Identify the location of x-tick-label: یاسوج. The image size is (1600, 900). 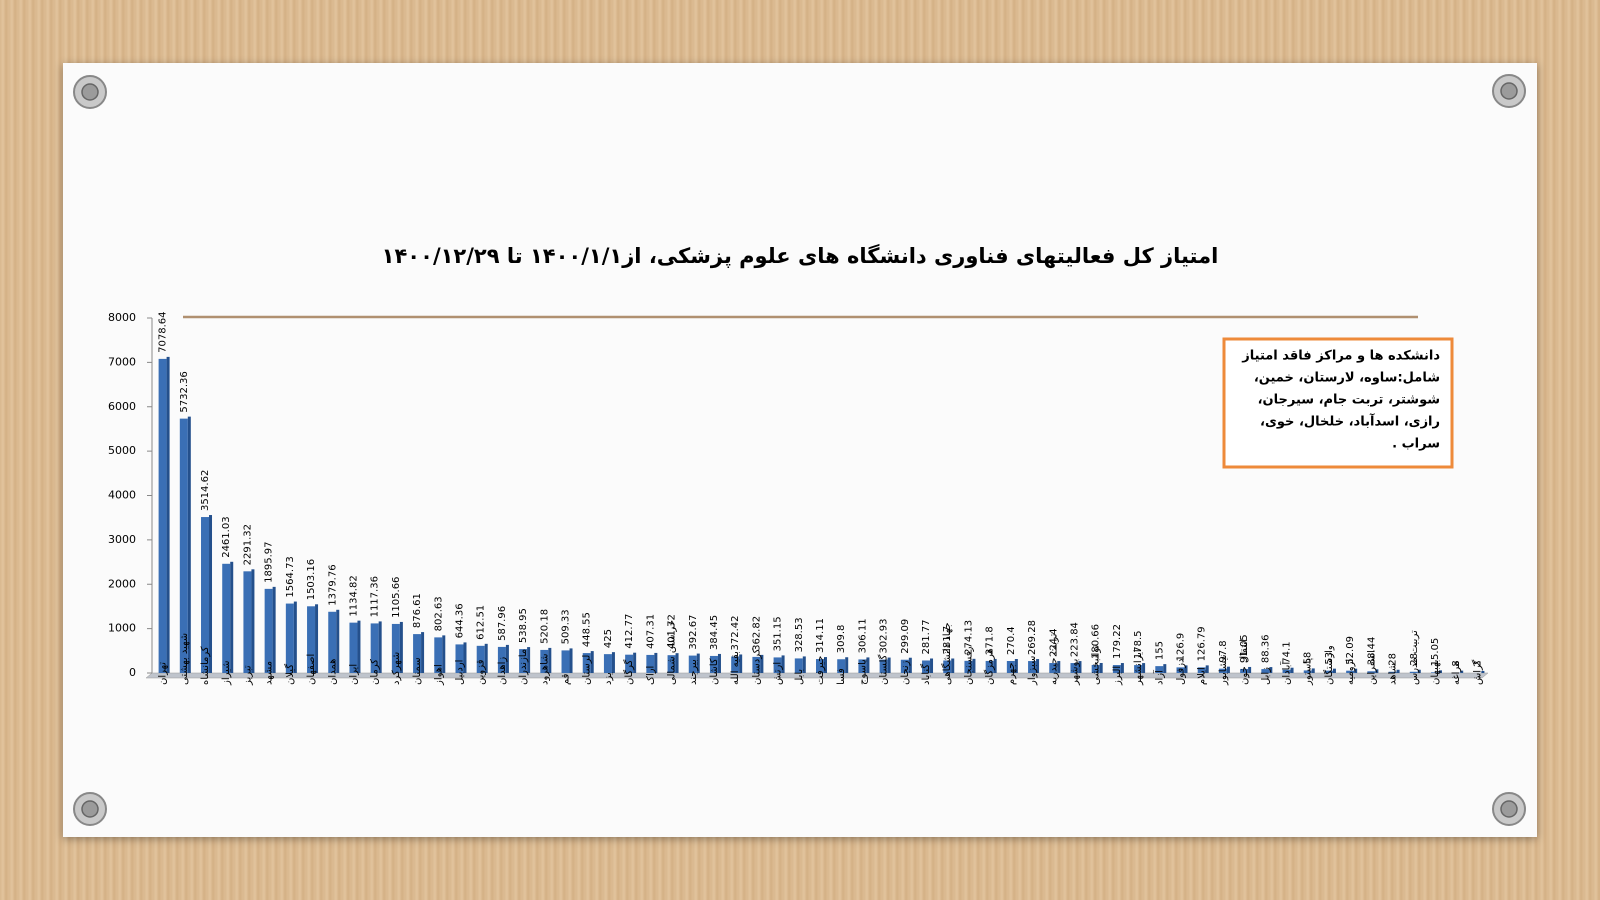
(862, 672).